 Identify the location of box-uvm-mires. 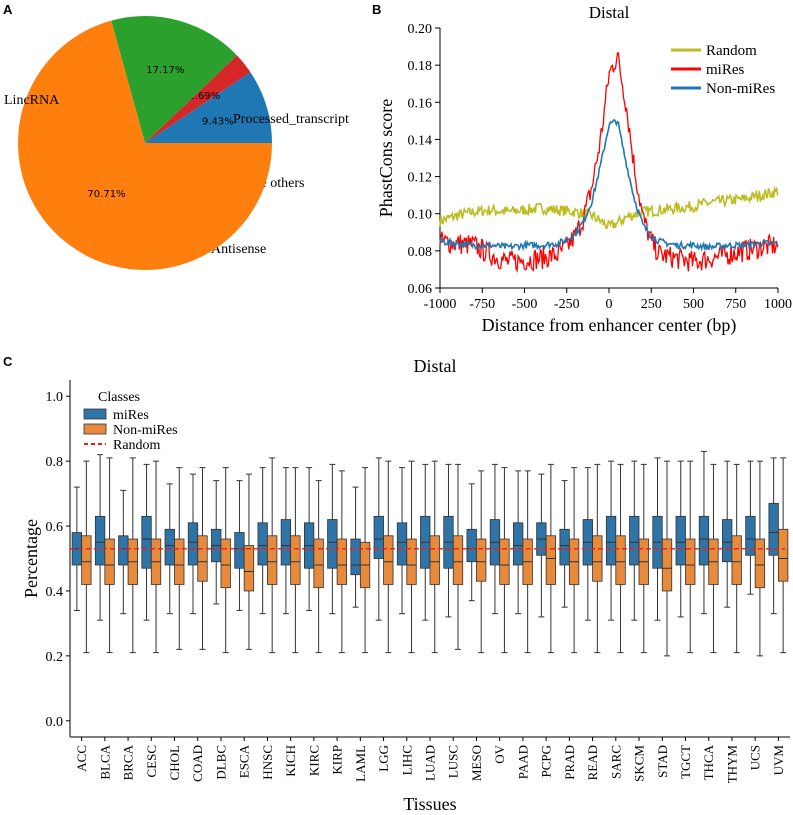
(773, 529).